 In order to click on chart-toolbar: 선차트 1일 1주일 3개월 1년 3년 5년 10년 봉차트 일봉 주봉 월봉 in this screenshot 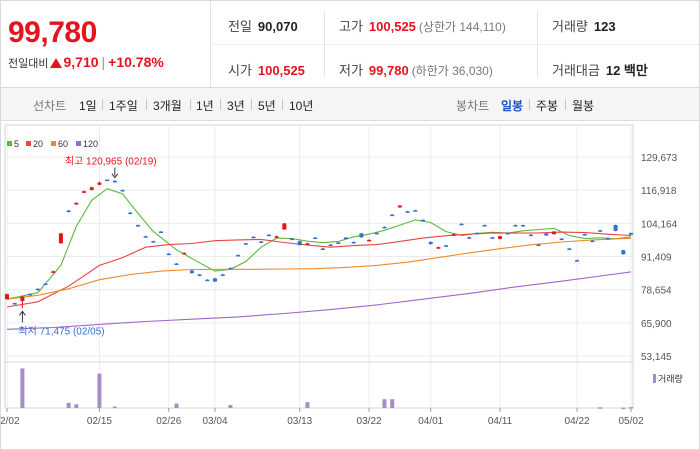, I will do `click(350, 104)`.